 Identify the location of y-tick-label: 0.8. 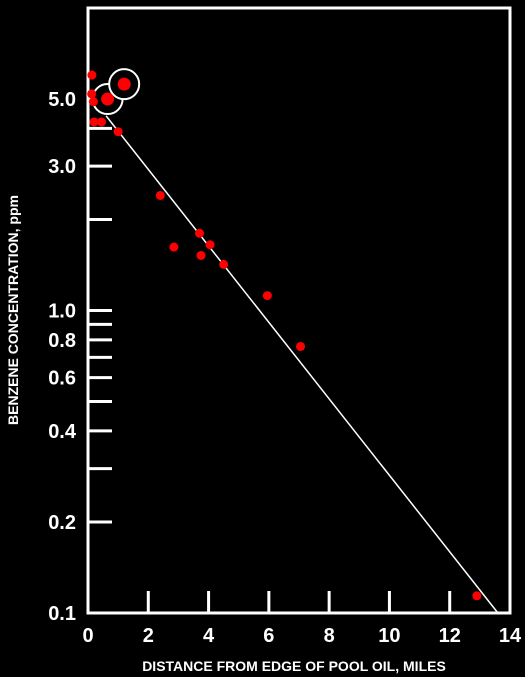
(62, 341).